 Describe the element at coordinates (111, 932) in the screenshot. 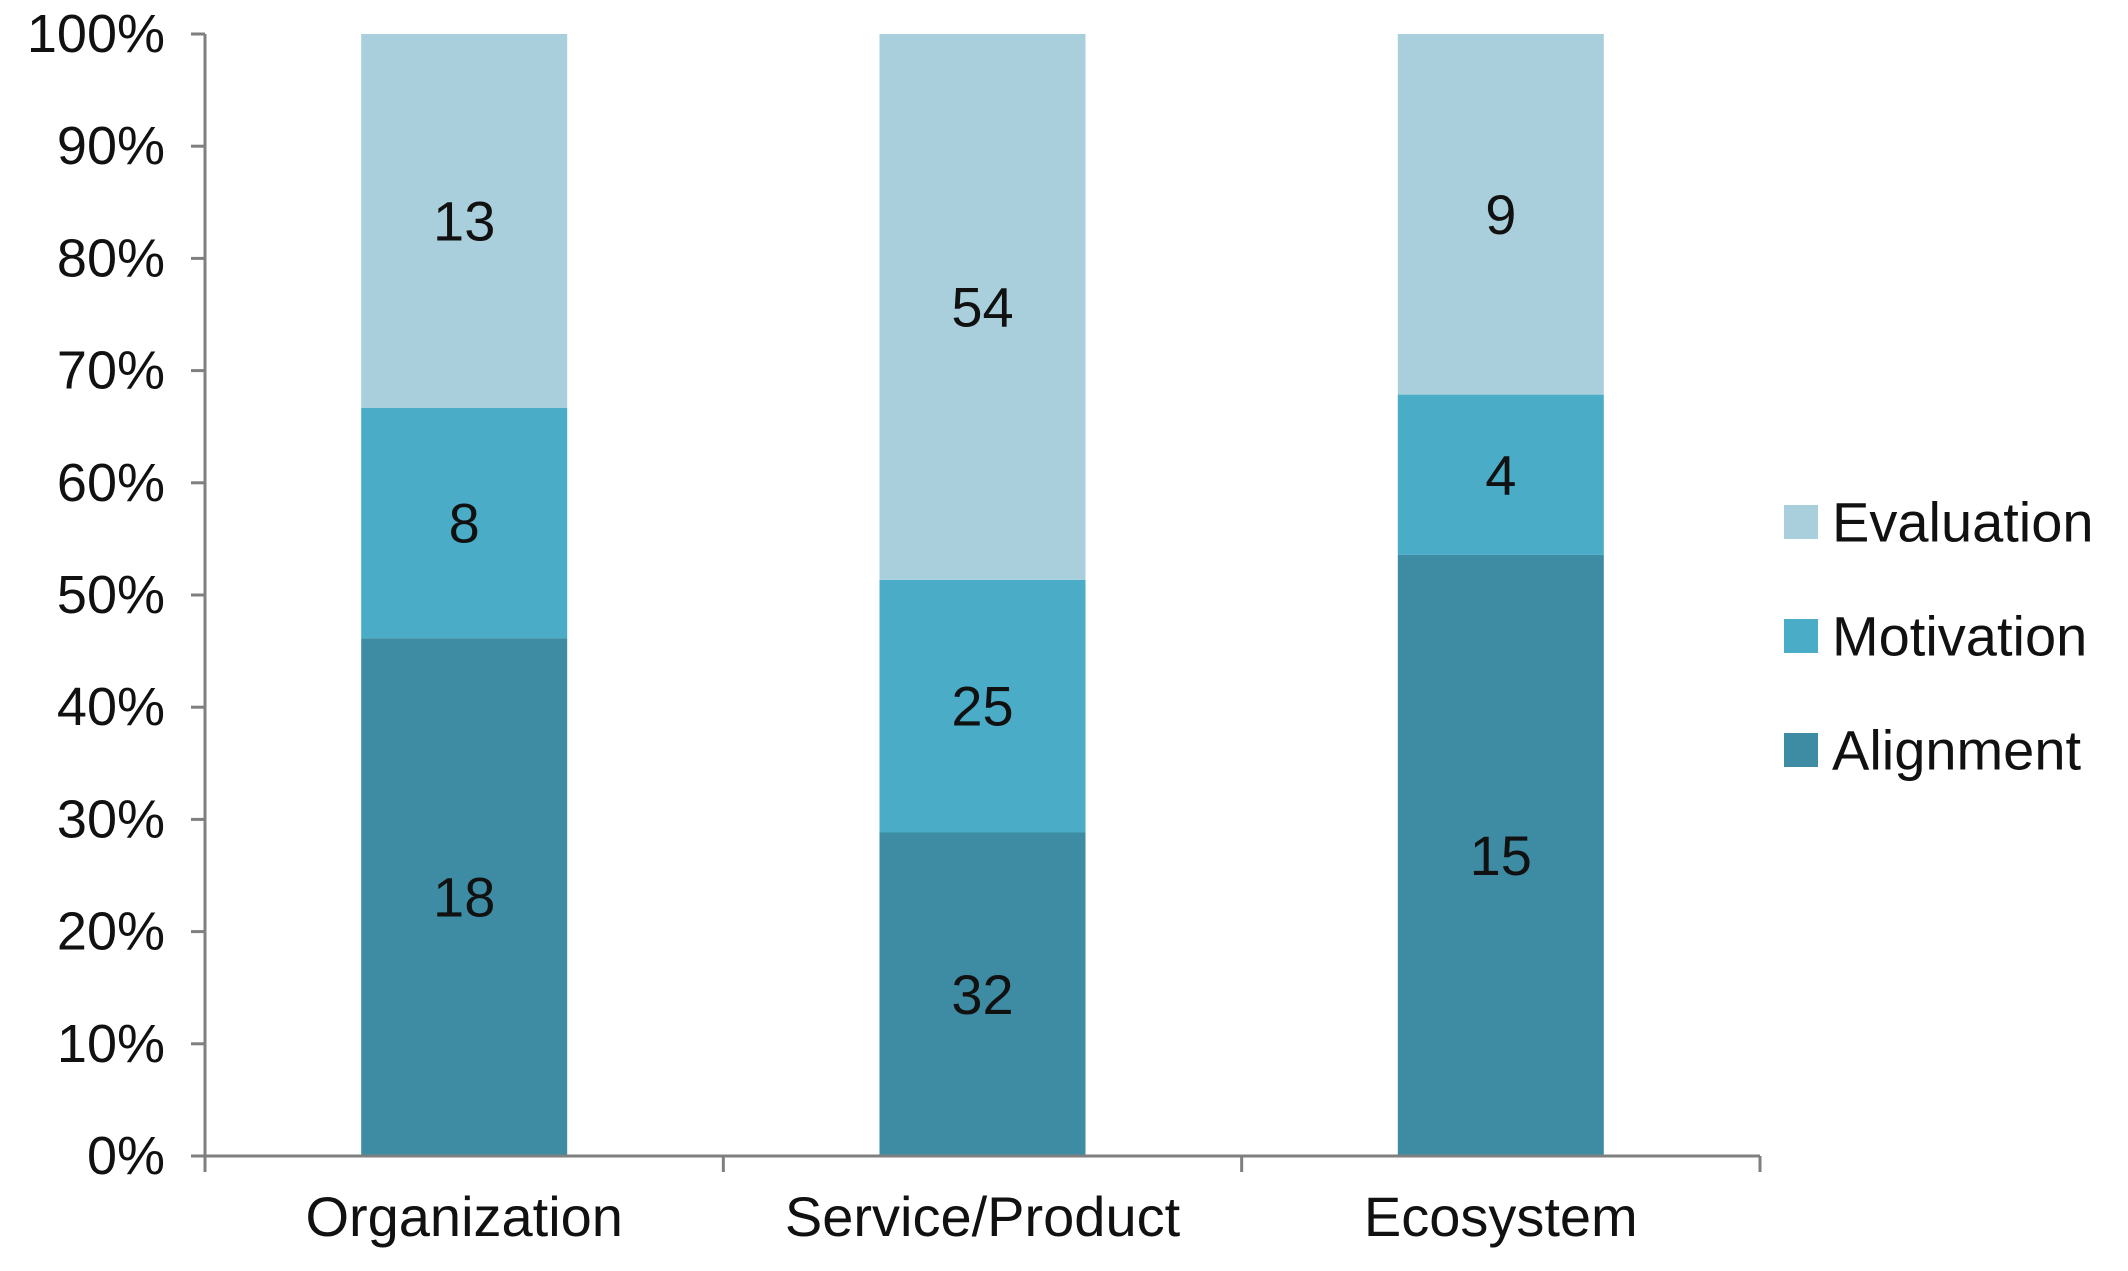

I see `y-tick-label: 20%` at that location.